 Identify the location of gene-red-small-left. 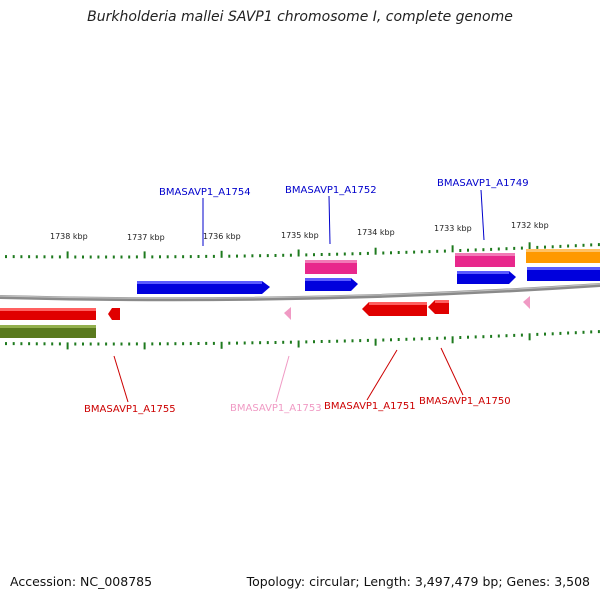
(114, 314).